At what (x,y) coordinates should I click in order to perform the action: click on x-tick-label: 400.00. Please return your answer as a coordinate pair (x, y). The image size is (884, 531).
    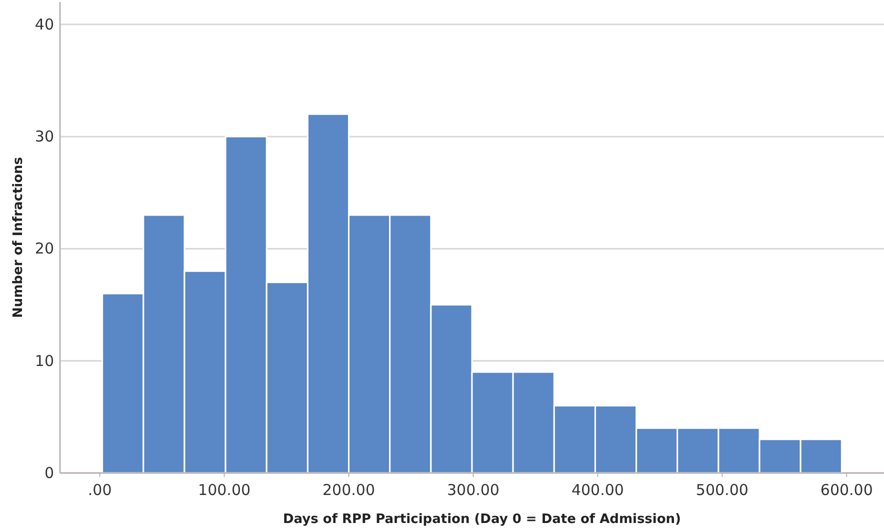
    Looking at the image, I should click on (597, 490).